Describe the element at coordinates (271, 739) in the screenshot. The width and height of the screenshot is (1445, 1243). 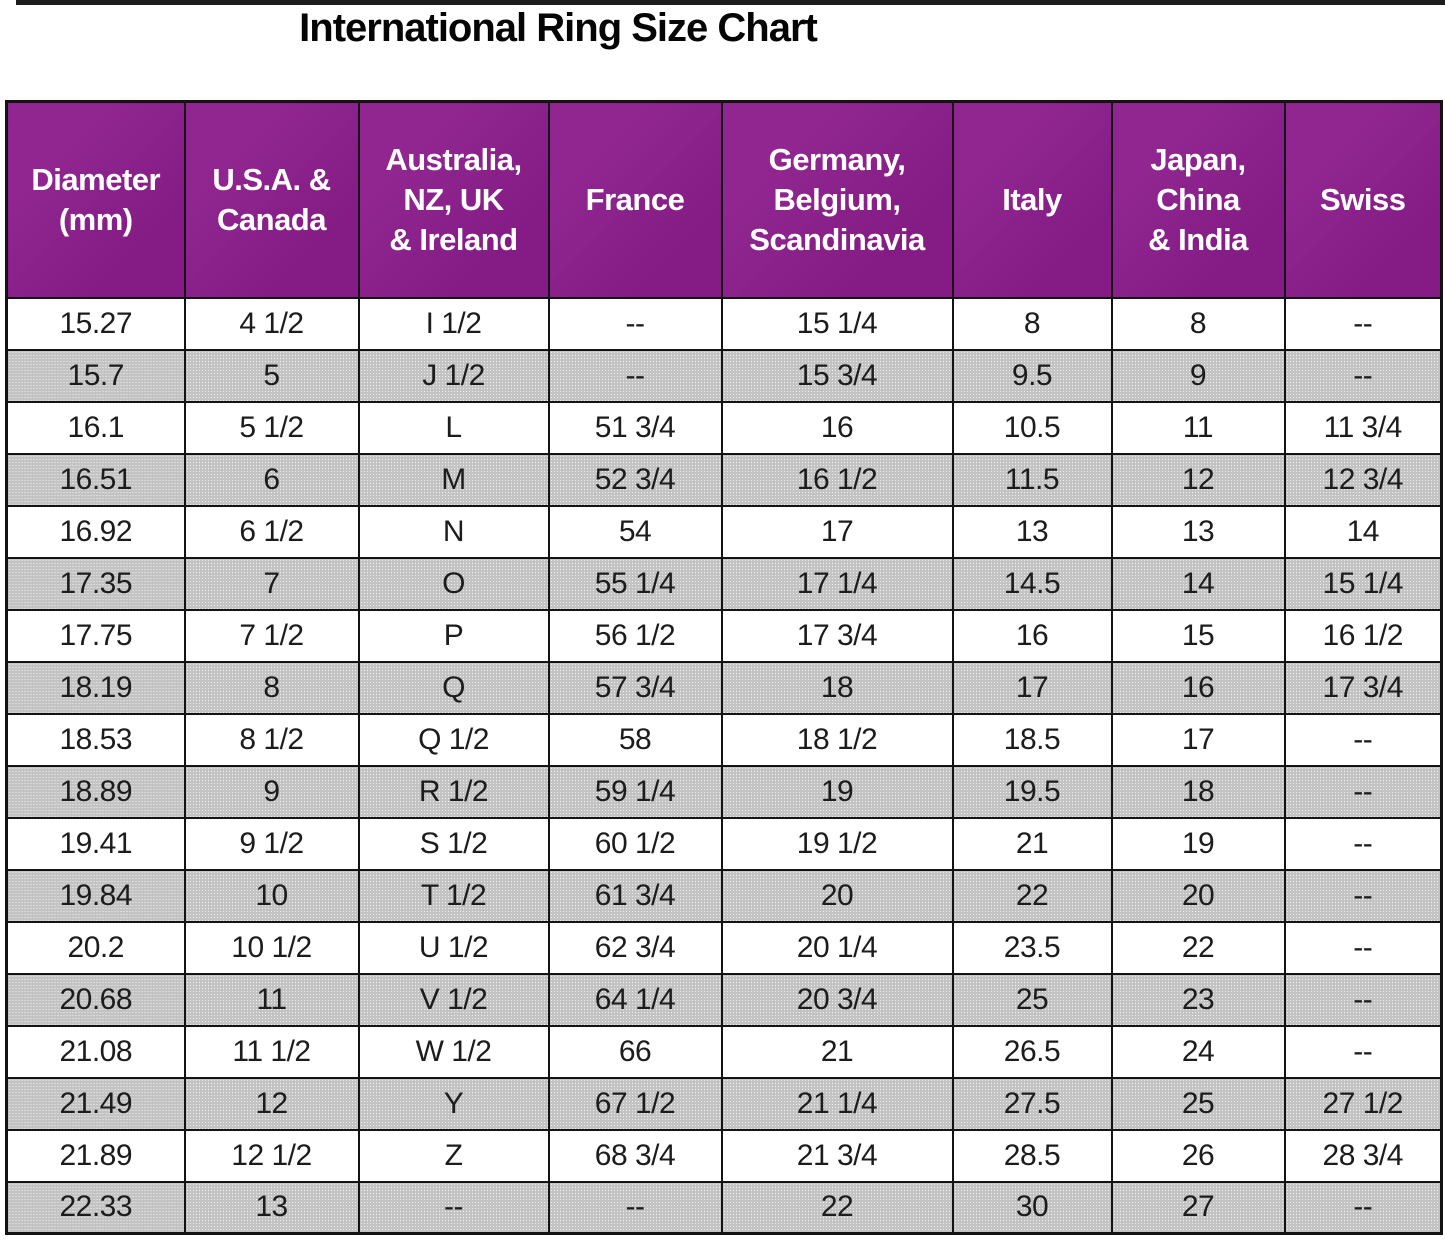
I see `table-cell: 8 1/2` at that location.